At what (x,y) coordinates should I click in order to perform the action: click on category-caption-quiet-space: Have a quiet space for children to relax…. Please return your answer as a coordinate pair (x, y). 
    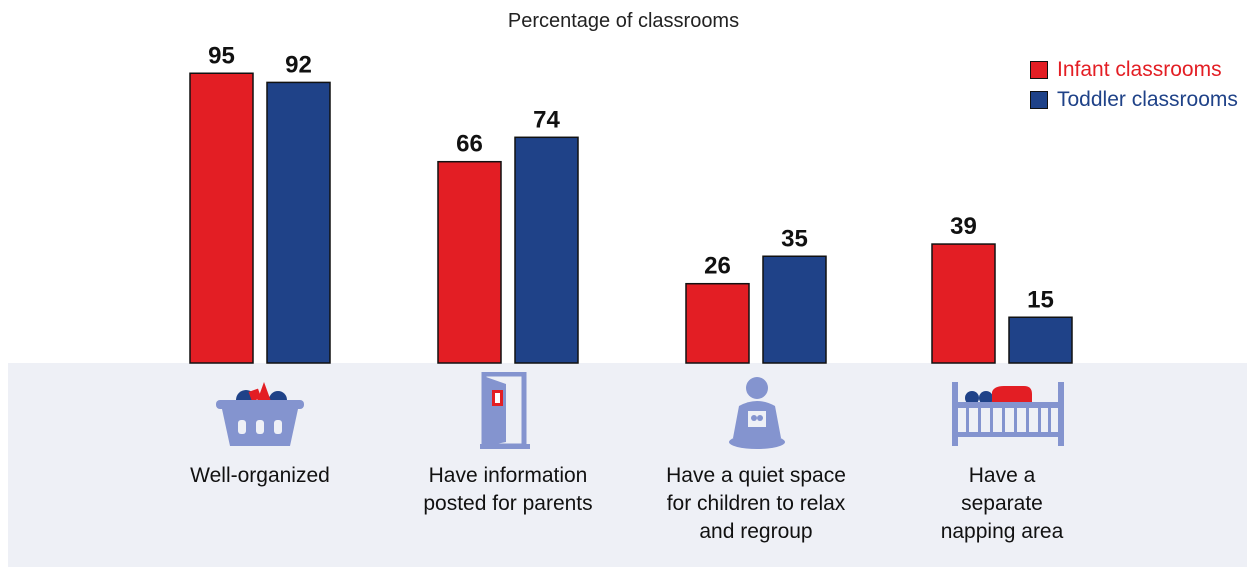
    Looking at the image, I should click on (756, 504).